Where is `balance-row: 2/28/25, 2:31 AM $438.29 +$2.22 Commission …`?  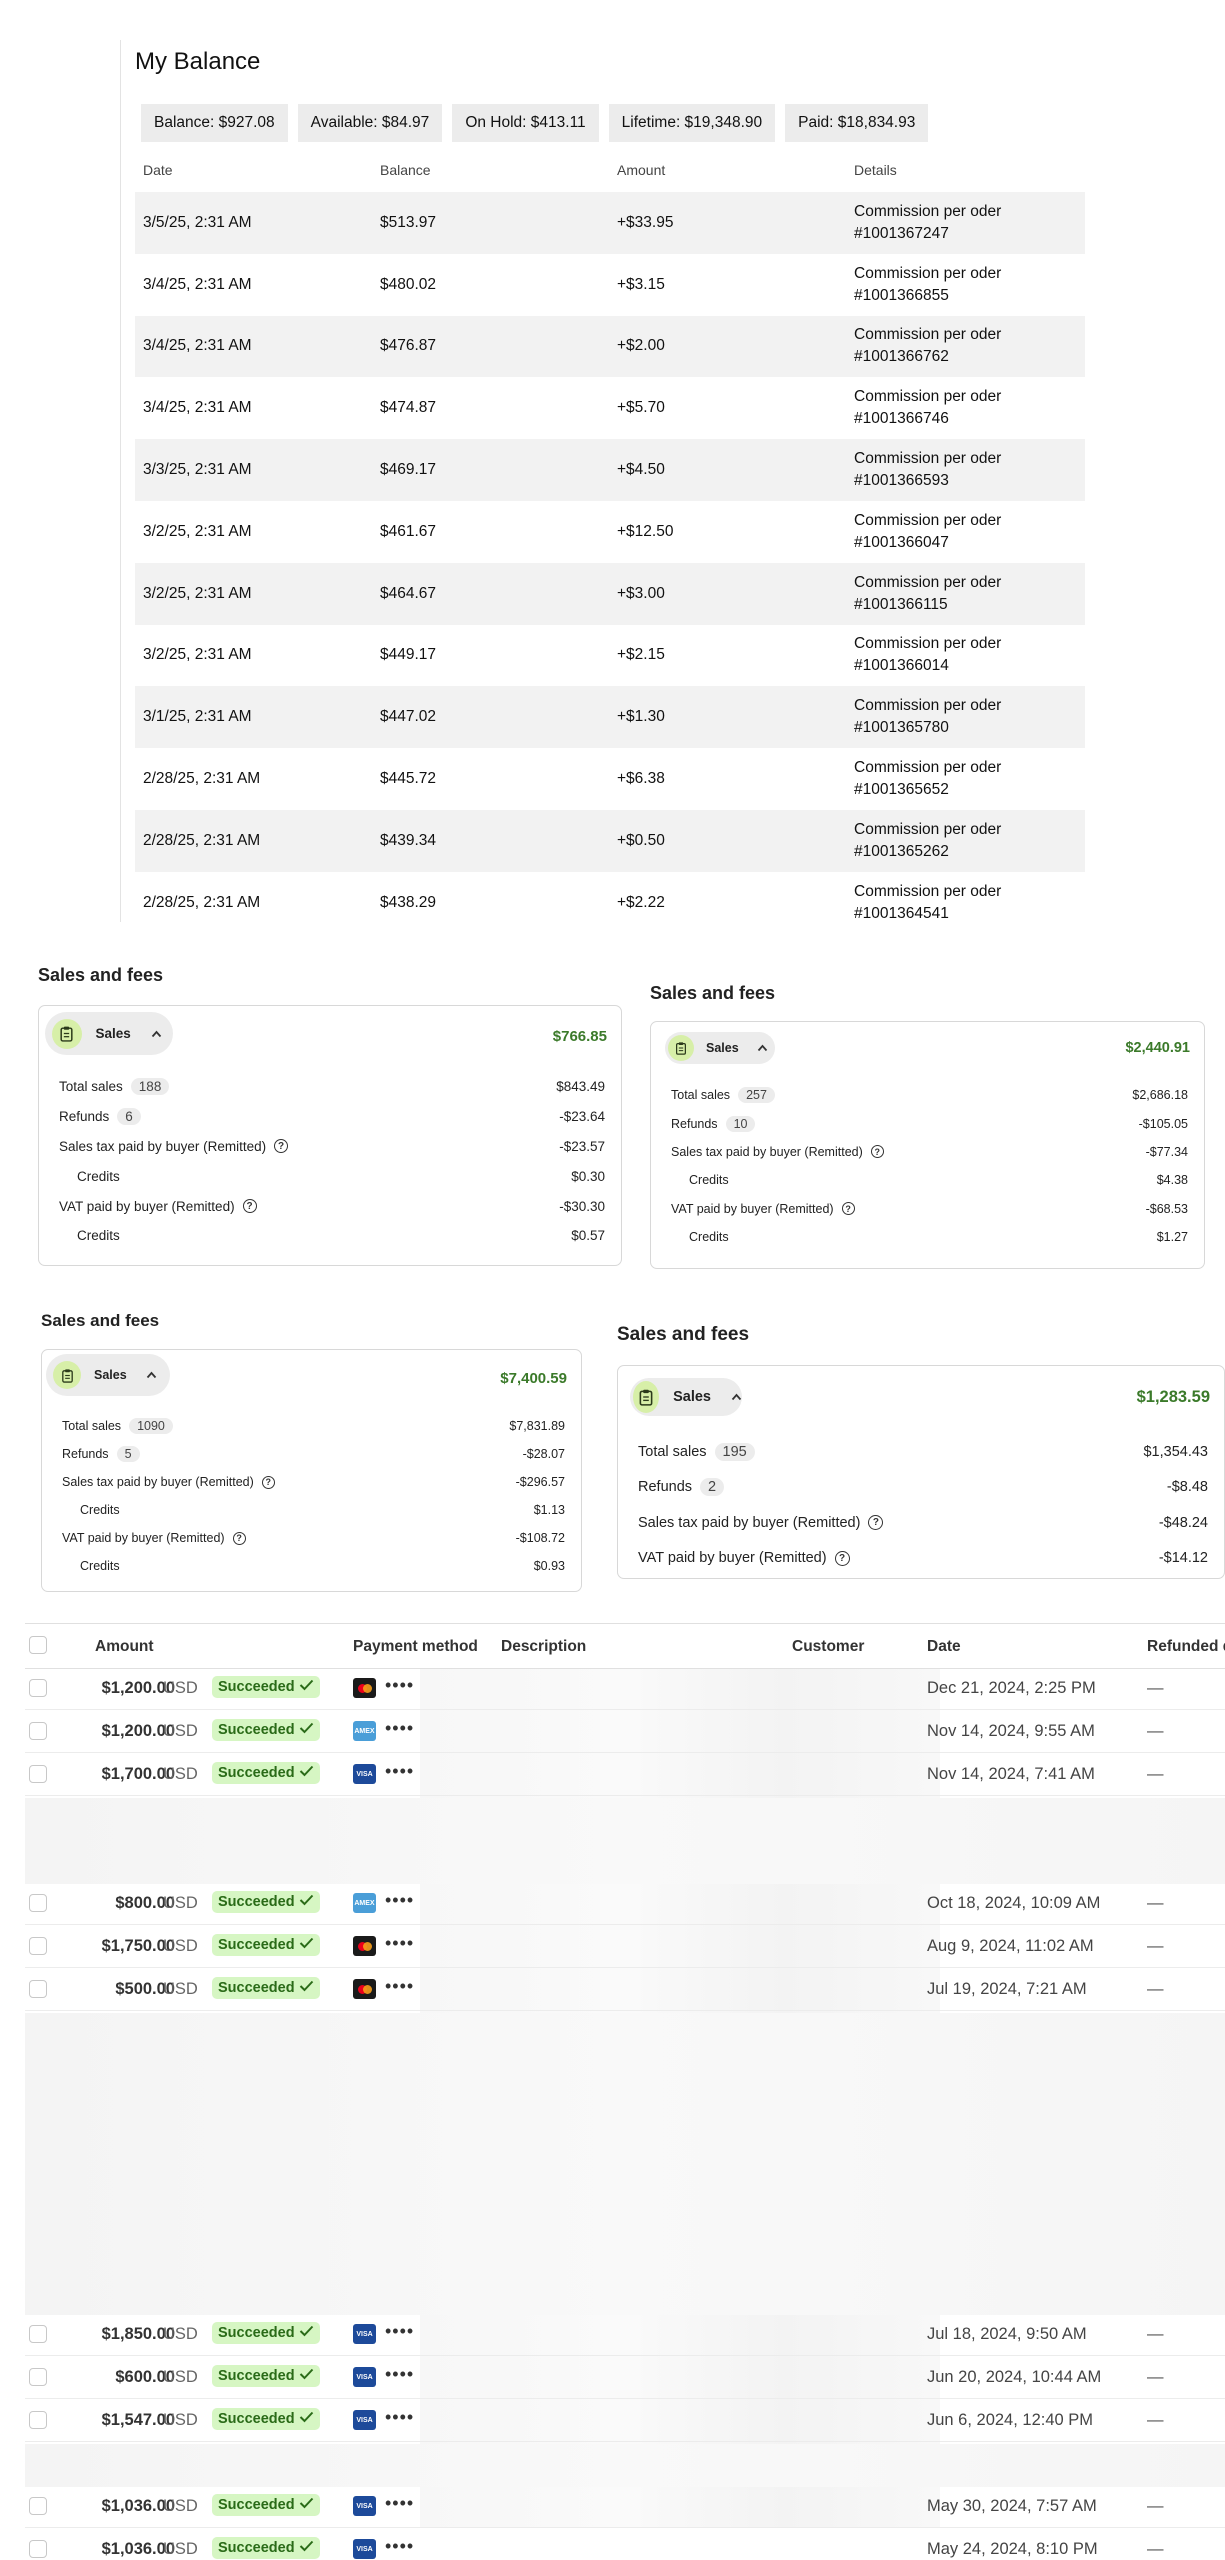
balance-row: 2/28/25, 2:31 AM $438.29 +$2.22 Commission … is located at coordinates (610, 897).